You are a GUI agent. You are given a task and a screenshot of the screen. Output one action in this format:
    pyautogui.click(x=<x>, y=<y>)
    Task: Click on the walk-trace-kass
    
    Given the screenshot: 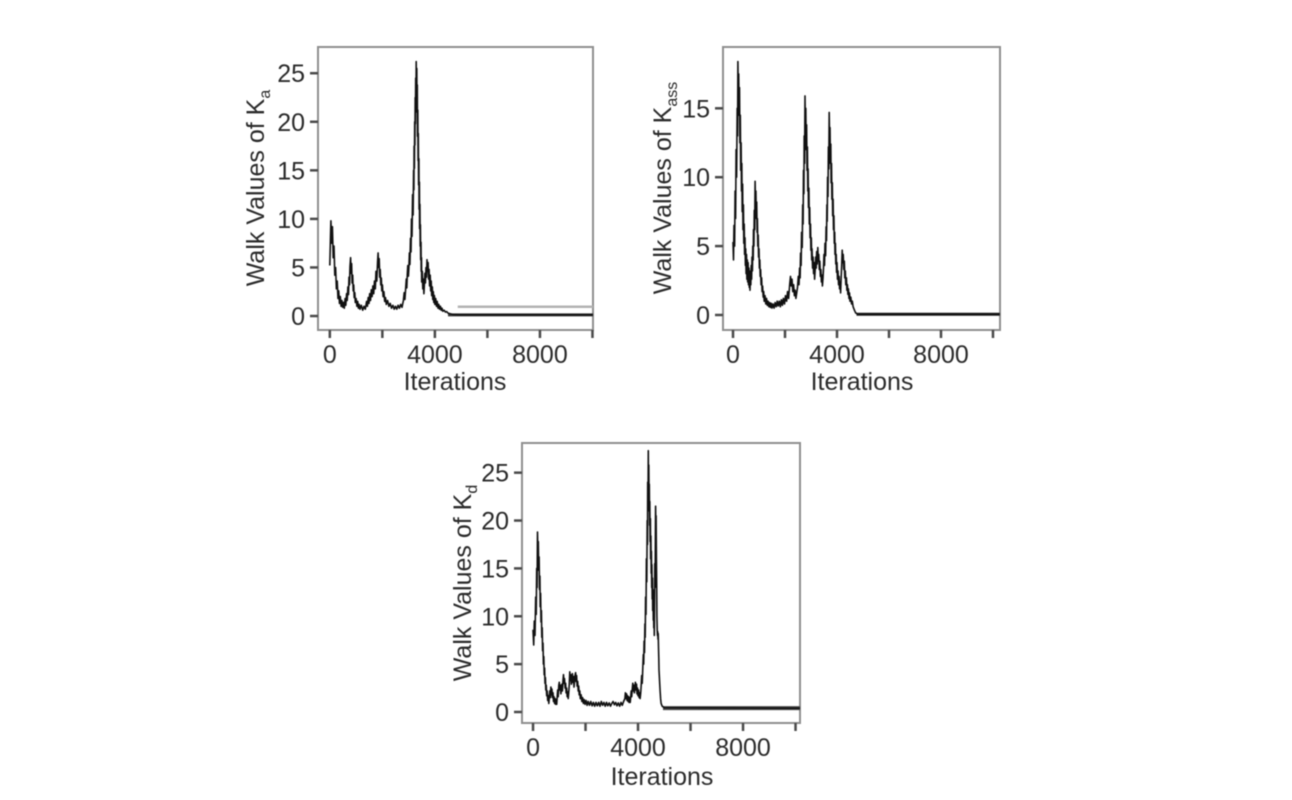 What is the action you would take?
    pyautogui.click(x=866, y=188)
    